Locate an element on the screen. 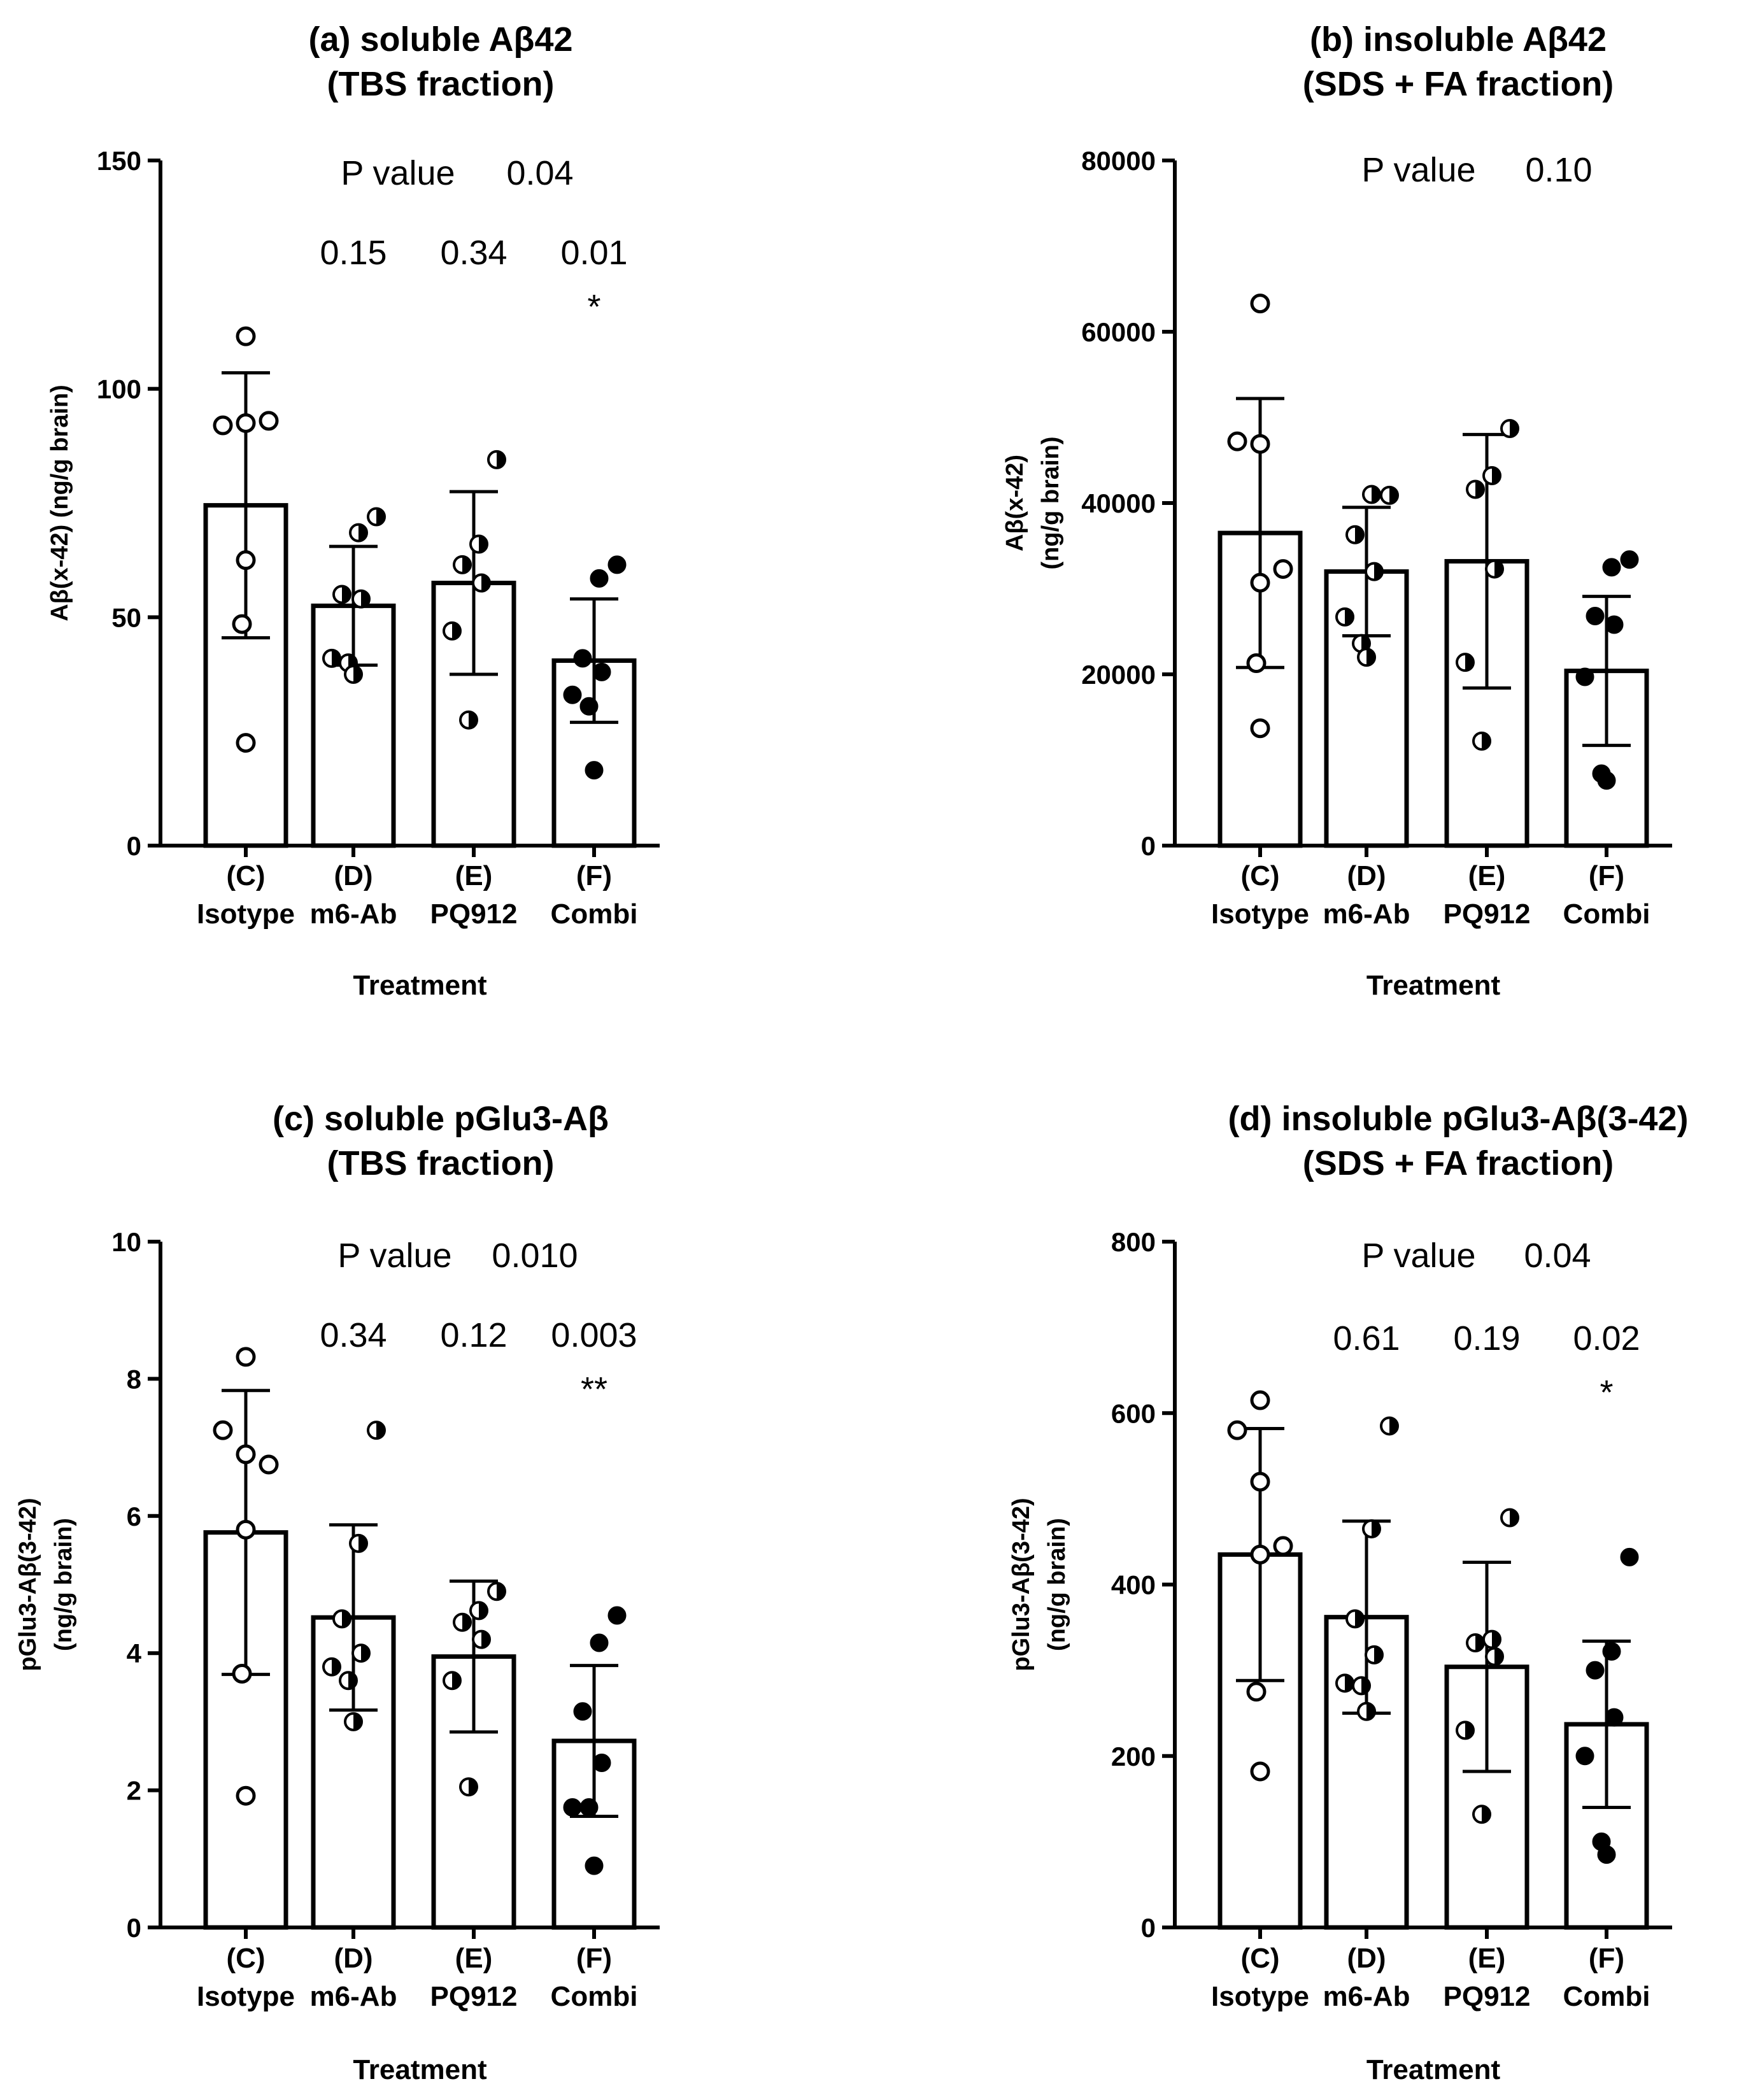 The height and width of the screenshot is (2100, 1760). group-p-value: 0.02 is located at coordinates (1606, 1339).